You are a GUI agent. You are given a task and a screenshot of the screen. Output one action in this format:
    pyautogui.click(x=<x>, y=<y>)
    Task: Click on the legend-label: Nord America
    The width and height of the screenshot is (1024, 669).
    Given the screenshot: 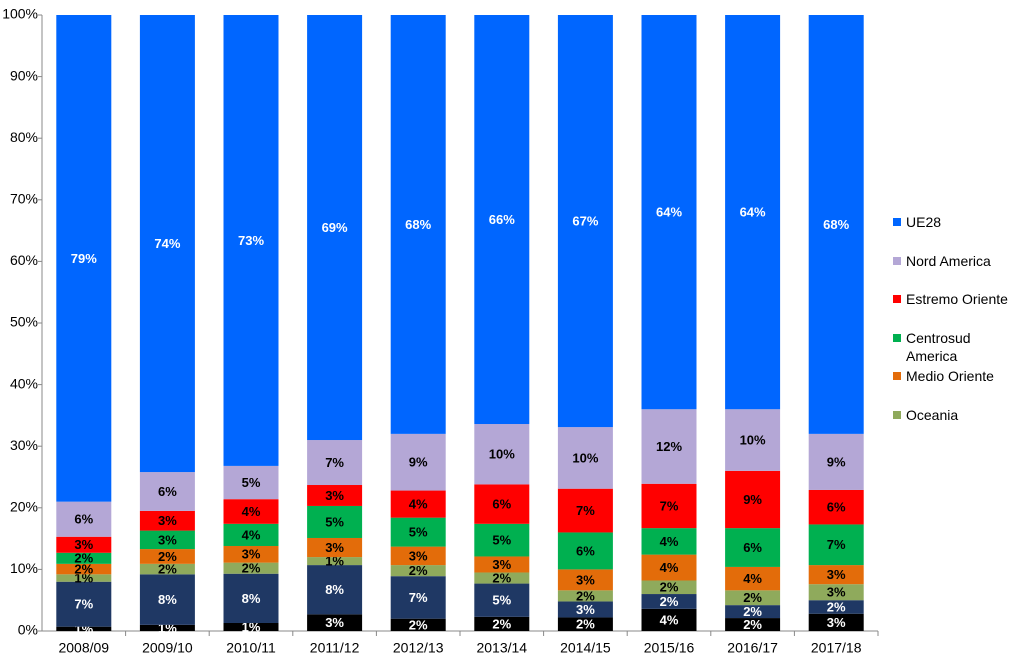 What is the action you would take?
    pyautogui.click(x=948, y=260)
    